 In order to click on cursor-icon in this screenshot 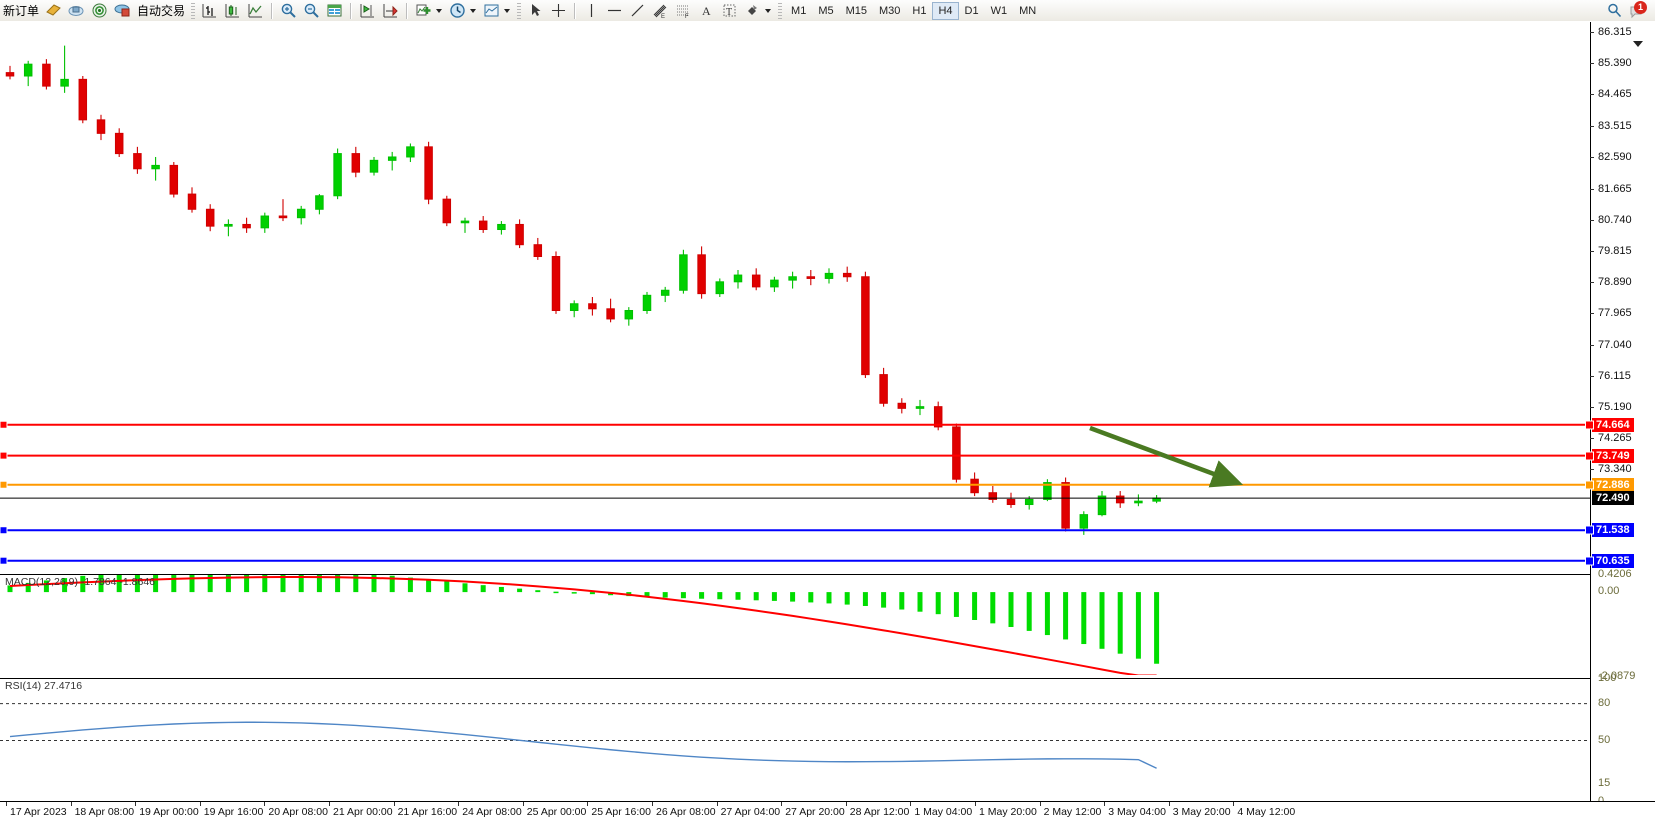, I will do `click(535, 10)`.